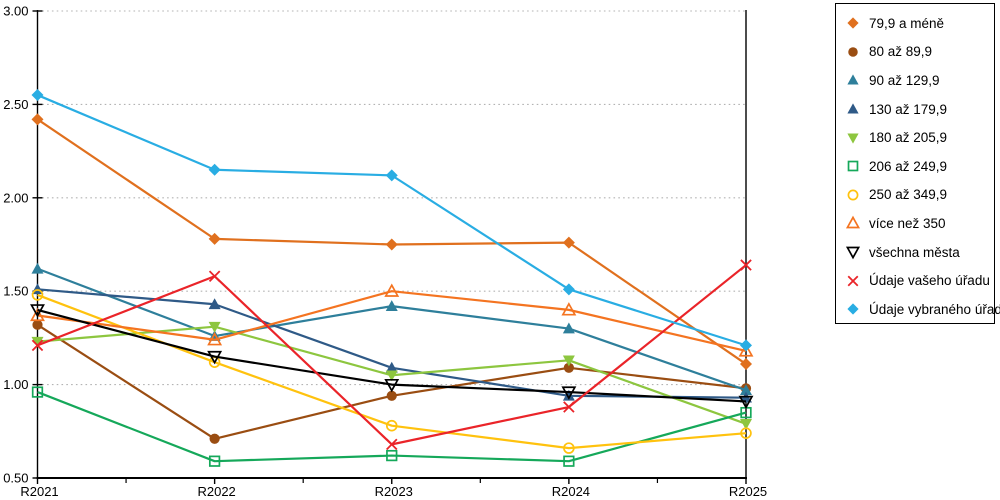 The width and height of the screenshot is (1000, 500). What do you see at coordinates (216, 491) in the screenshot?
I see `x-tick-label: R2022` at bounding box center [216, 491].